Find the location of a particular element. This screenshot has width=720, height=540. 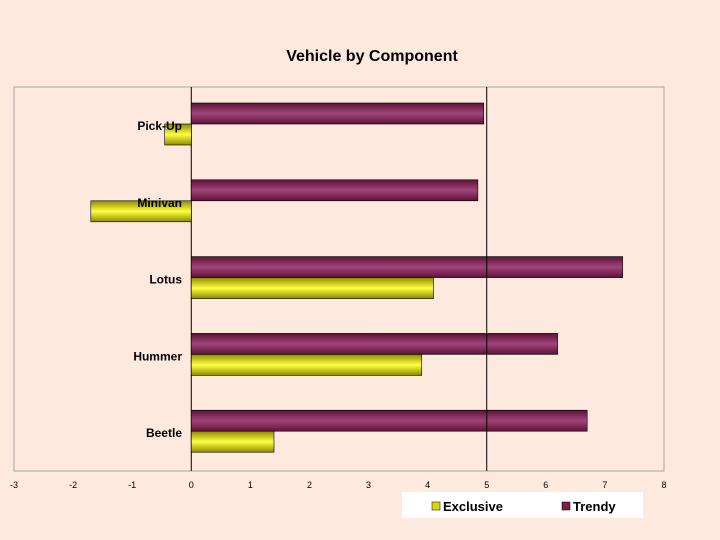

x-tick-label: 1 is located at coordinates (250, 485).